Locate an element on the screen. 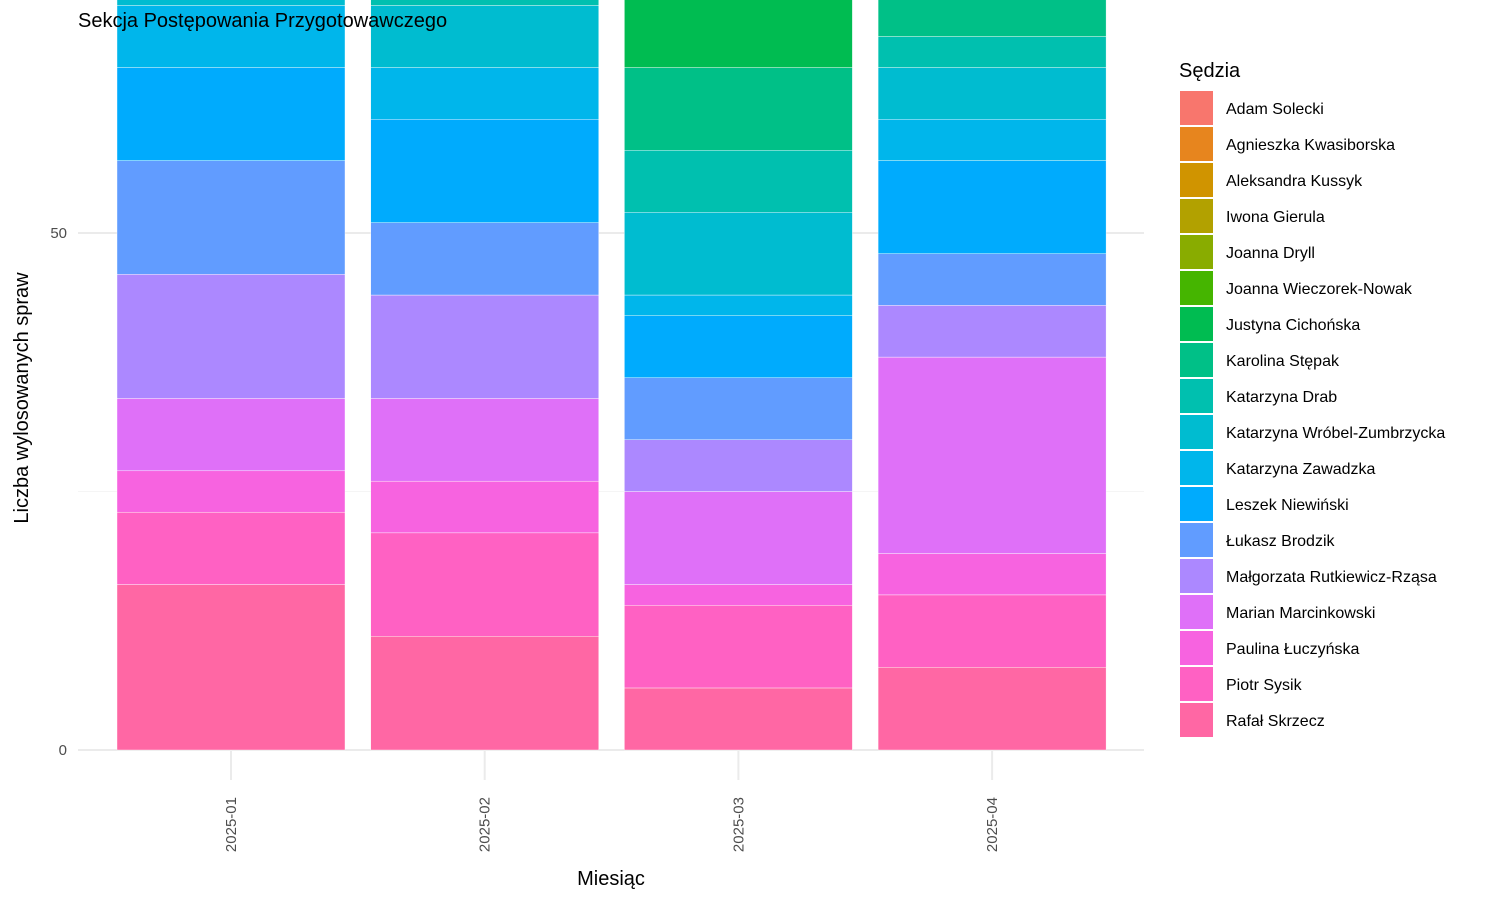  legend-item: Agnieszka Kwasiborska is located at coordinates (1287, 144).